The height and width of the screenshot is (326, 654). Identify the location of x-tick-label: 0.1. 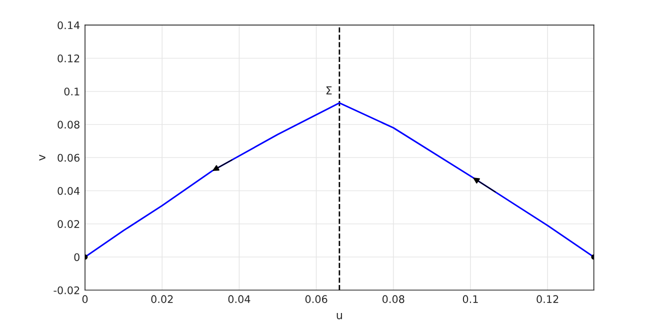
(470, 299).